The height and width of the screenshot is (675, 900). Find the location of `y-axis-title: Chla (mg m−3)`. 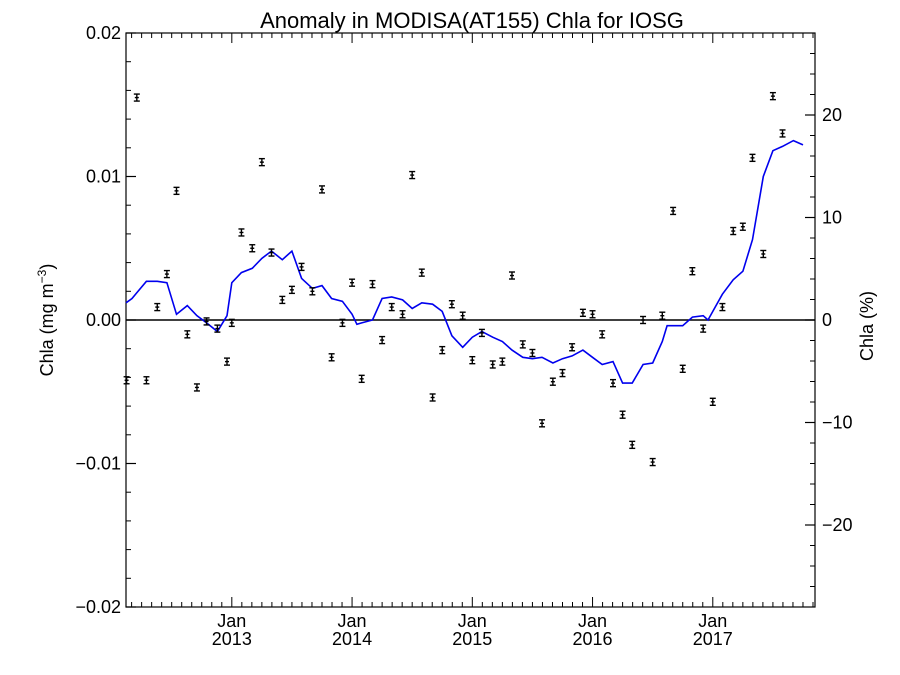

y-axis-title: Chla (mg m−3) is located at coordinates (46, 320).